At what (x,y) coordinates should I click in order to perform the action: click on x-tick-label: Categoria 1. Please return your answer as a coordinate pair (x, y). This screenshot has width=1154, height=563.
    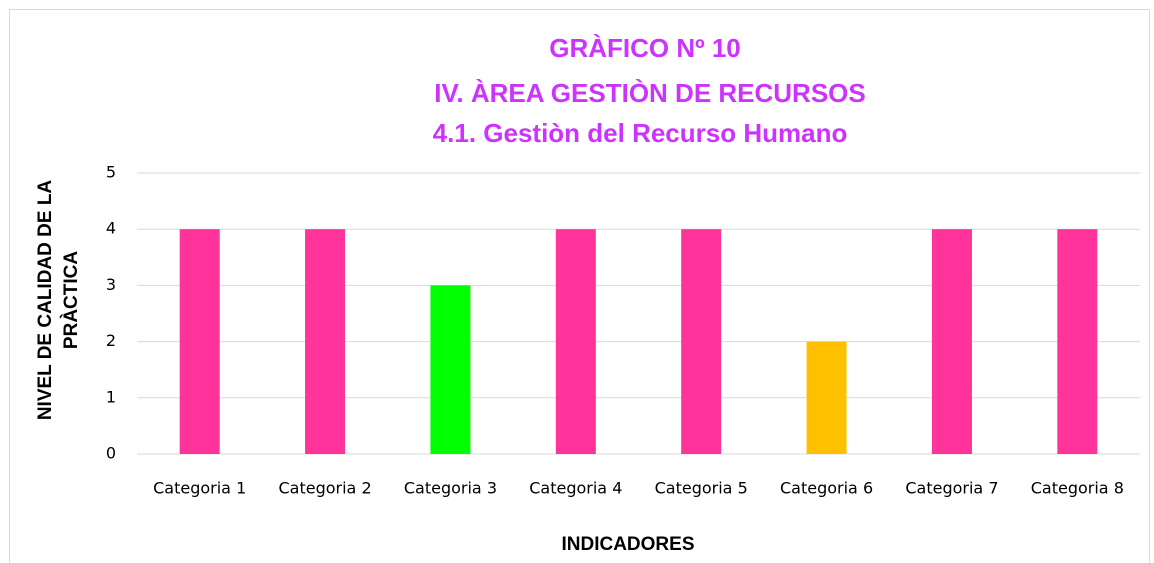
    Looking at the image, I should click on (199, 488).